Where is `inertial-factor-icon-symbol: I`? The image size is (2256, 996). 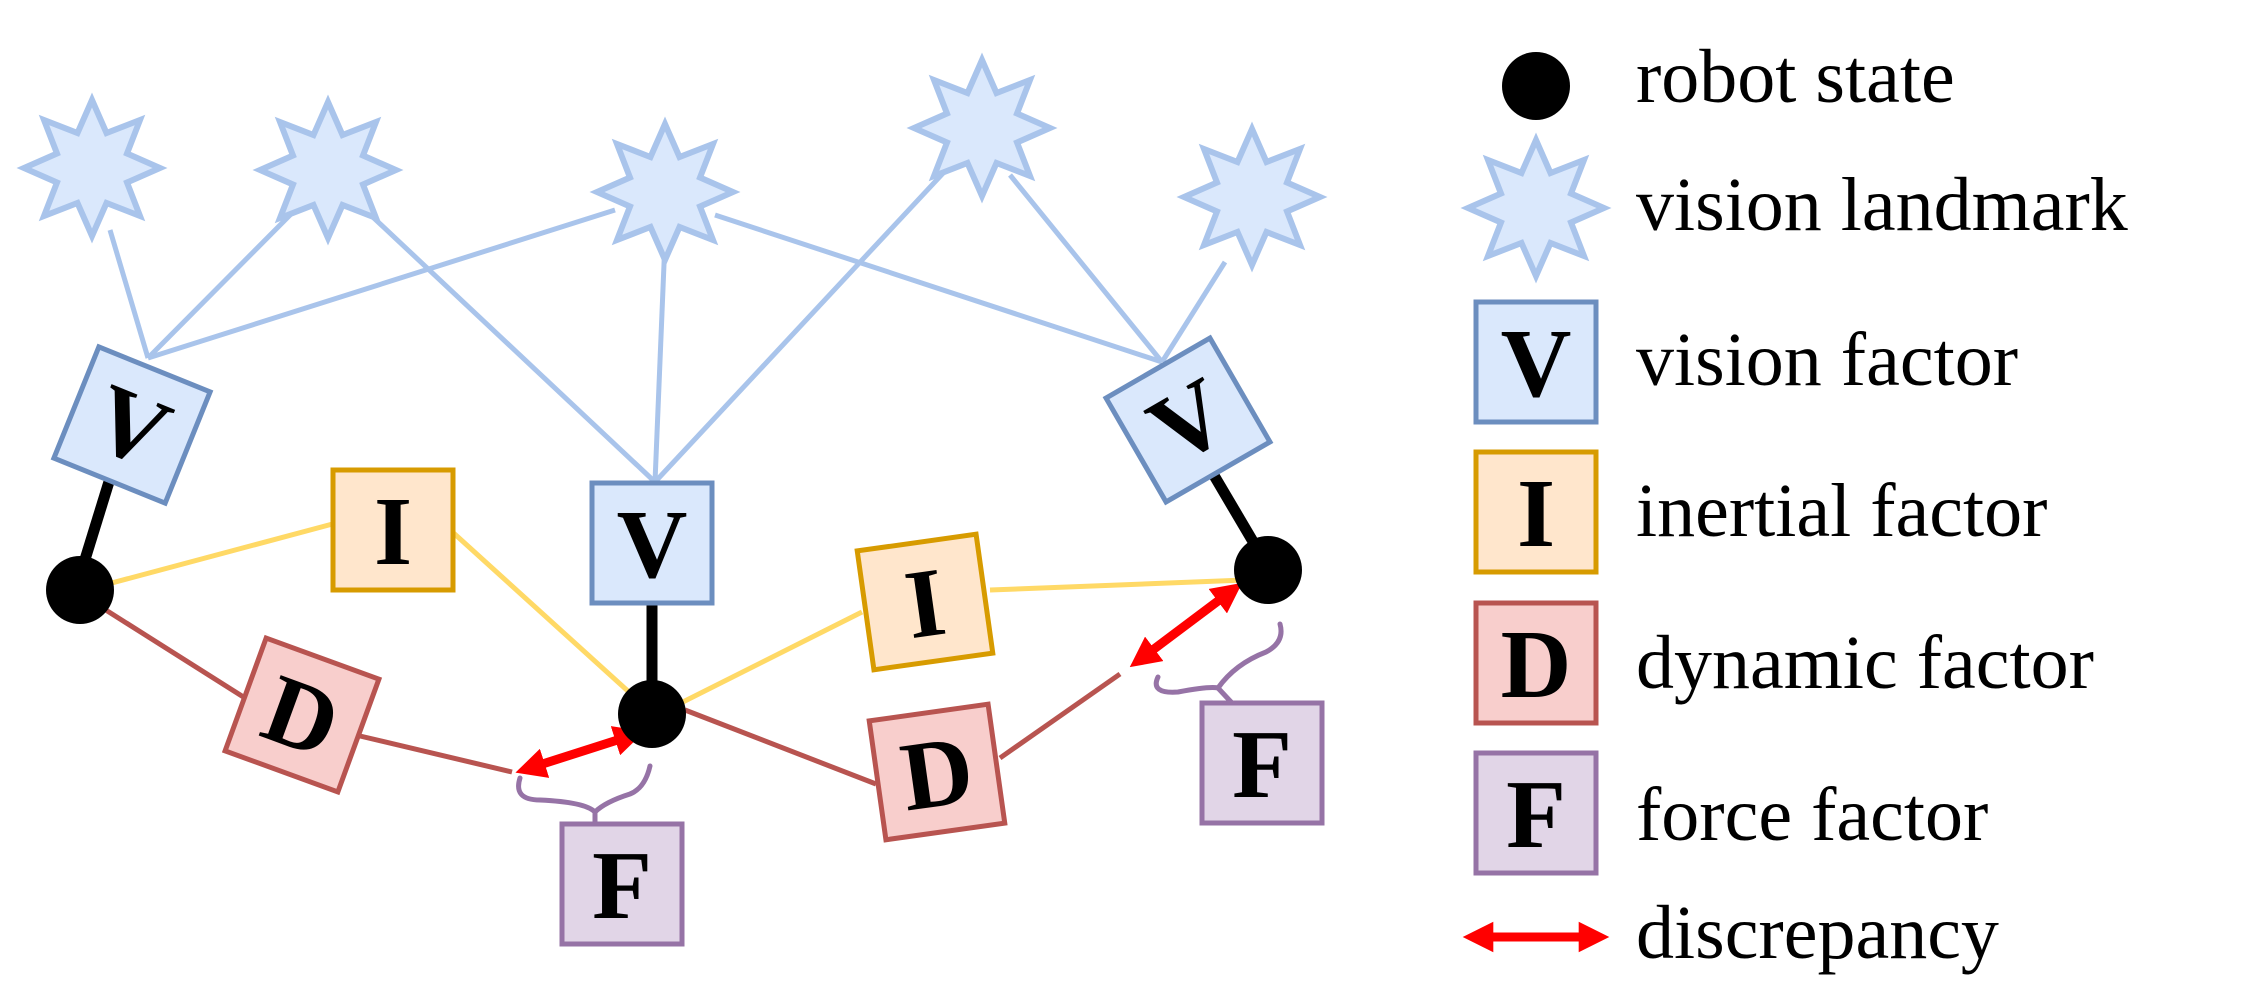
inertial-factor-icon-symbol: I is located at coordinates (1536, 514).